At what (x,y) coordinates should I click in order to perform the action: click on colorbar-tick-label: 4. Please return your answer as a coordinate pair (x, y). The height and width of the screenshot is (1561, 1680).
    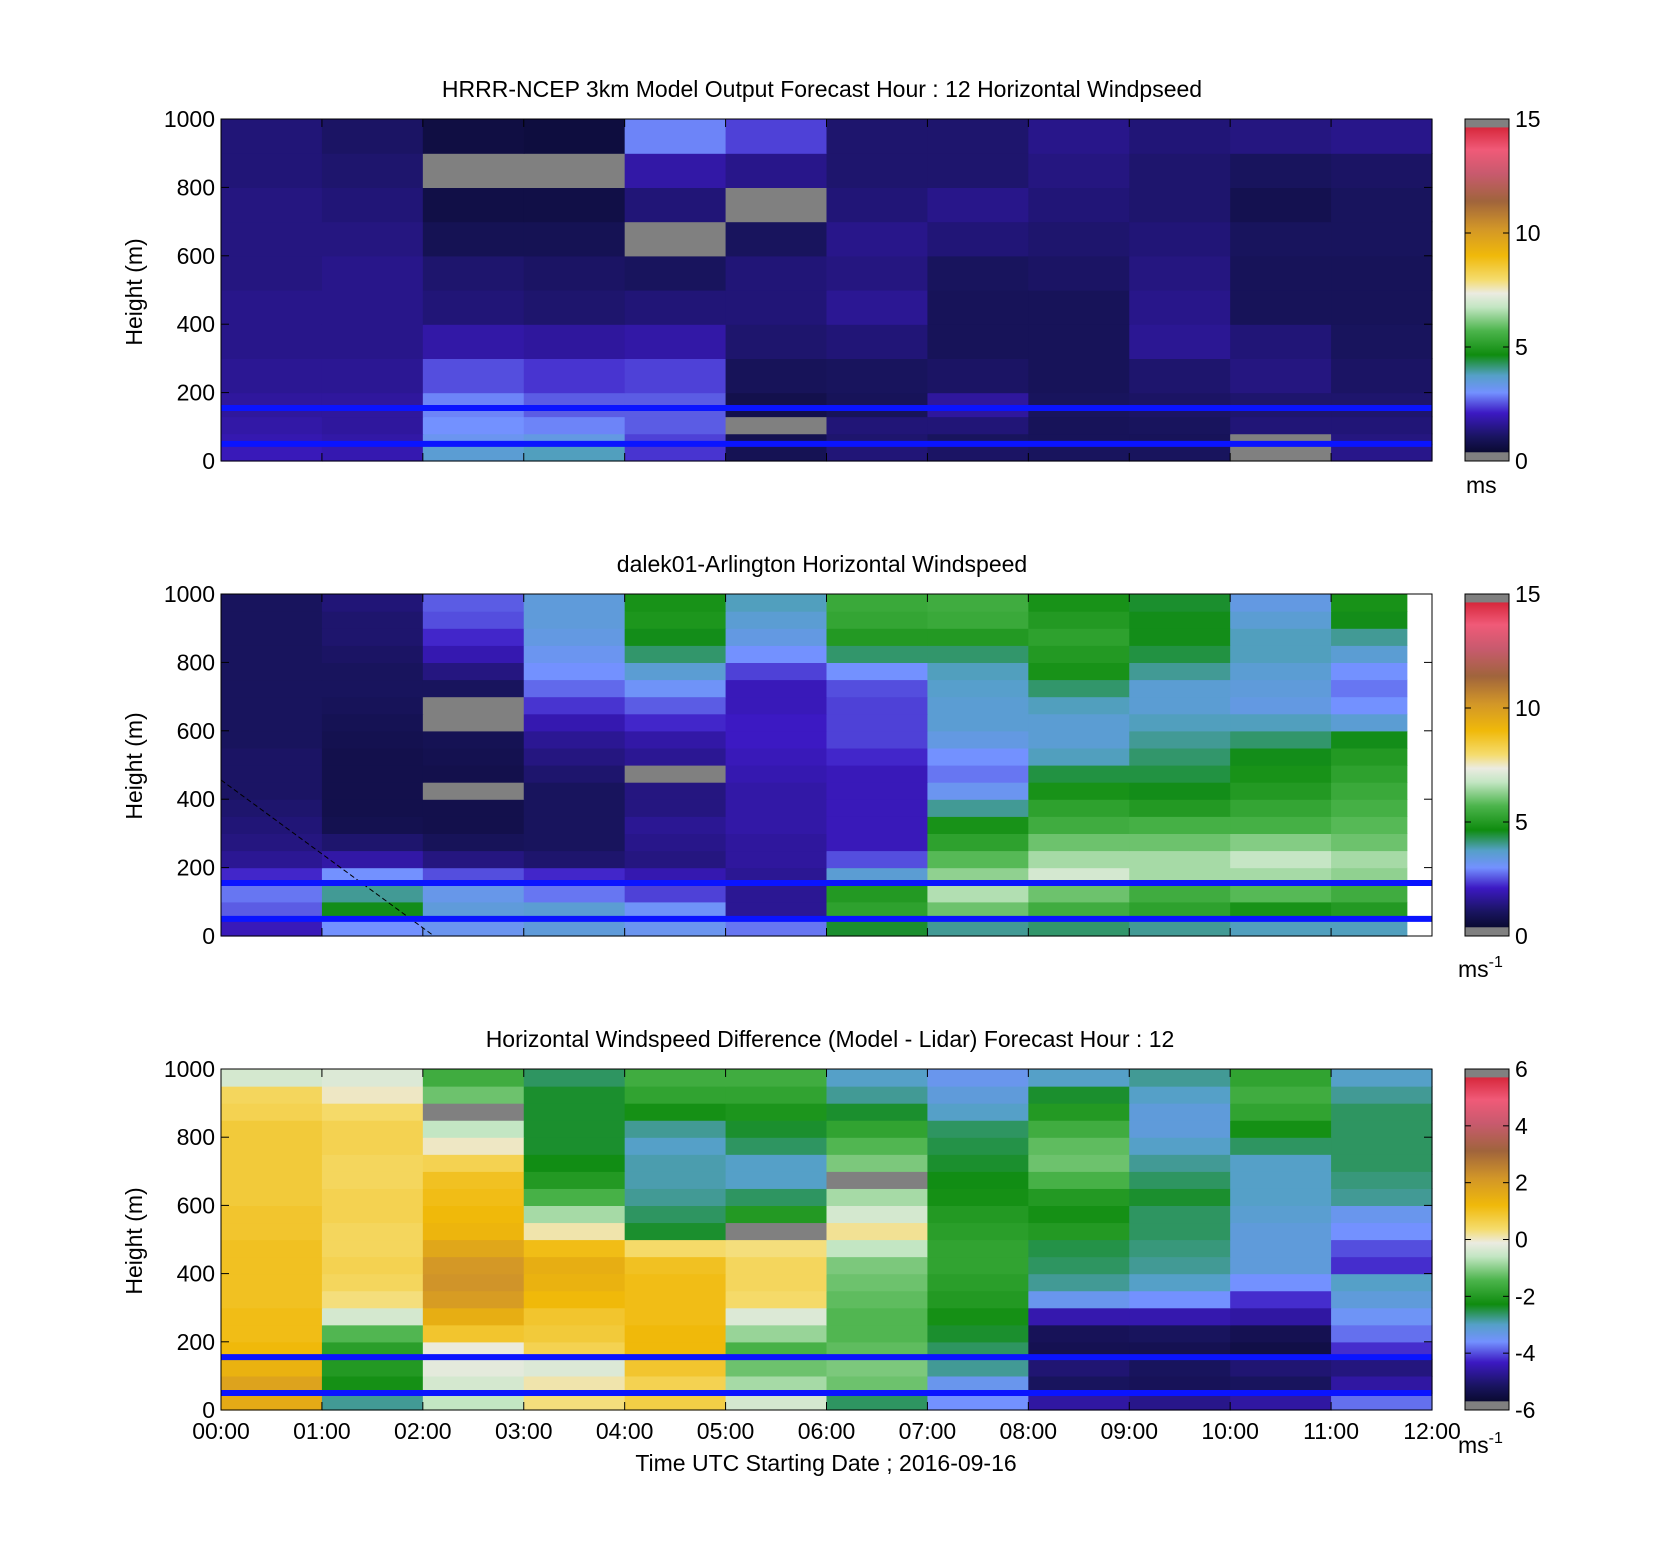
    Looking at the image, I should click on (1521, 1126).